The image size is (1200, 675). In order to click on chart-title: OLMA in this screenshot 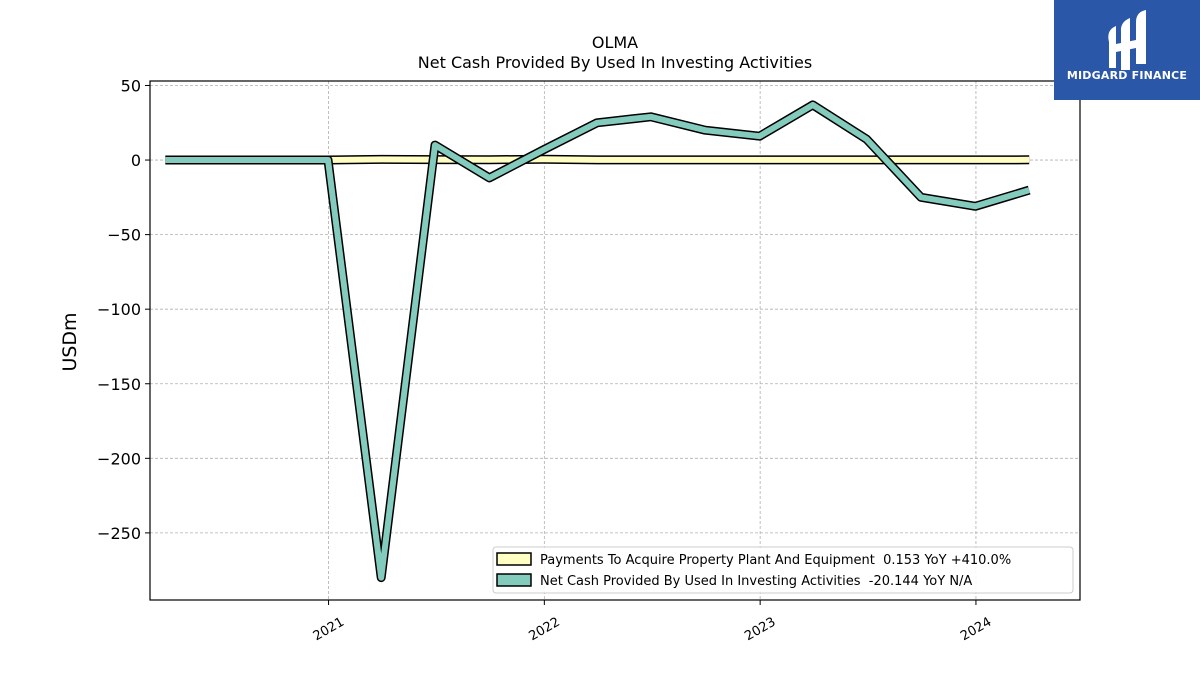, I will do `click(615, 42)`.